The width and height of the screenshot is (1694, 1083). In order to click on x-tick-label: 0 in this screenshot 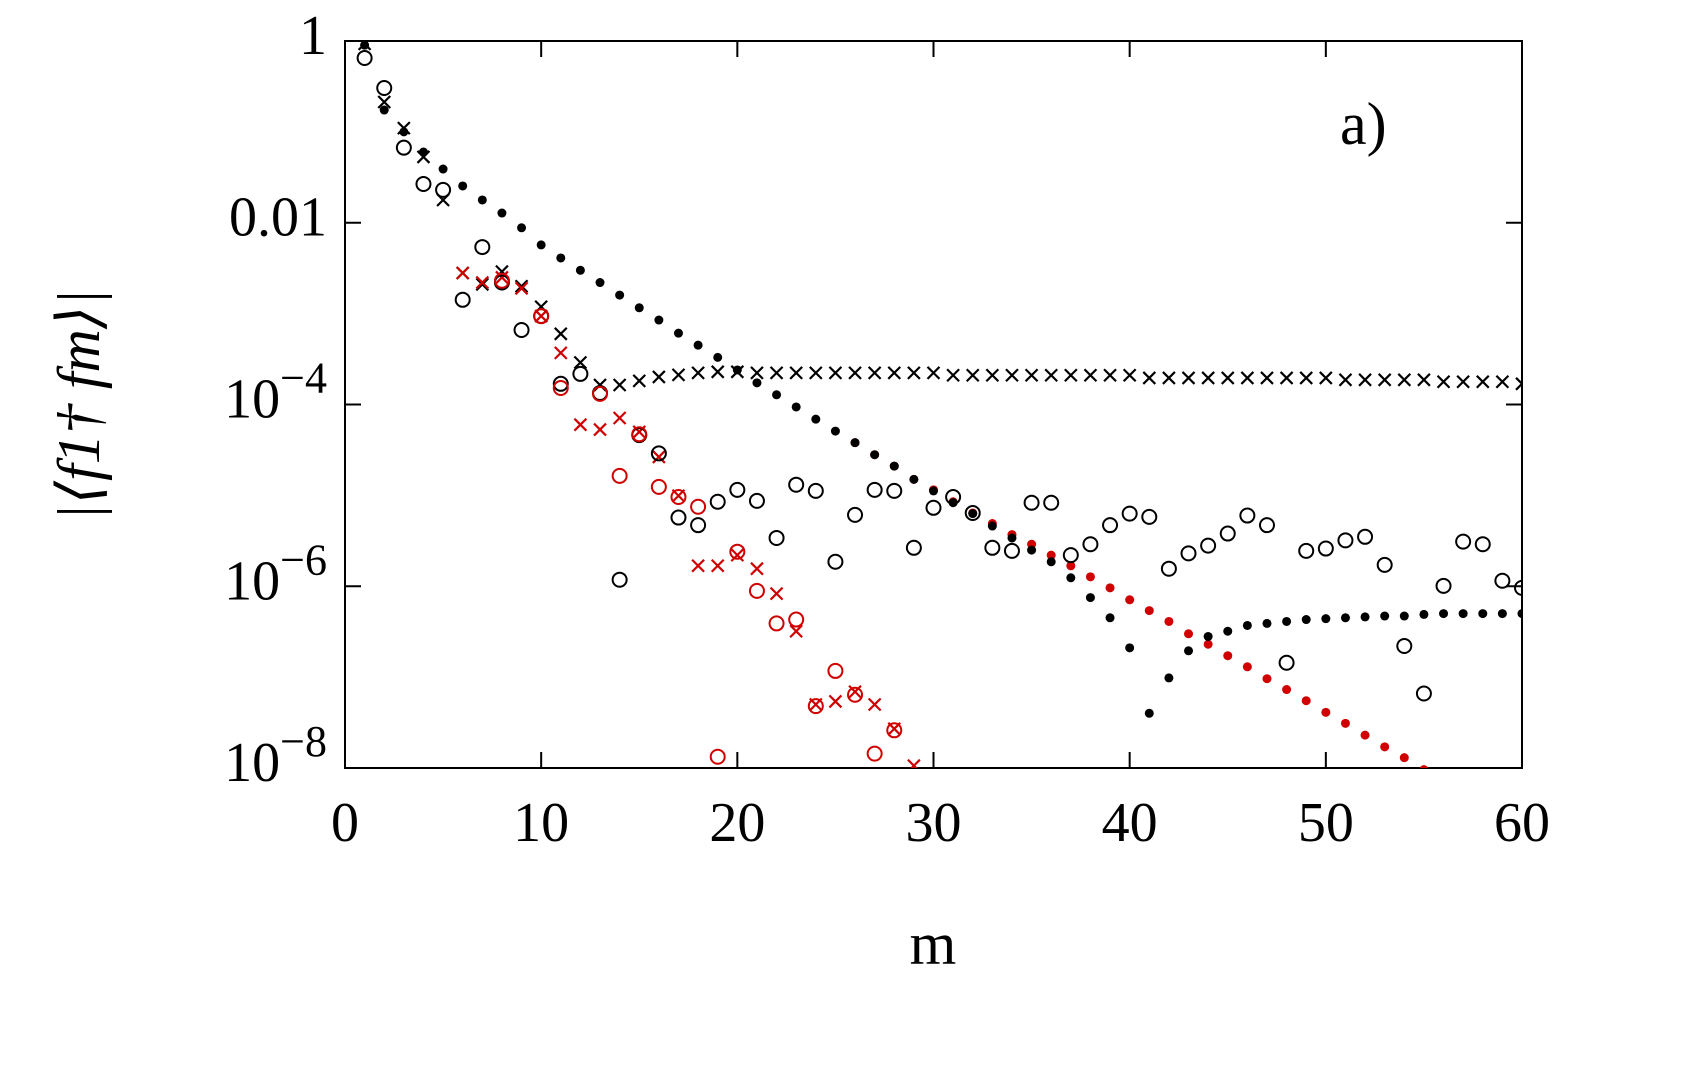, I will do `click(345, 823)`.